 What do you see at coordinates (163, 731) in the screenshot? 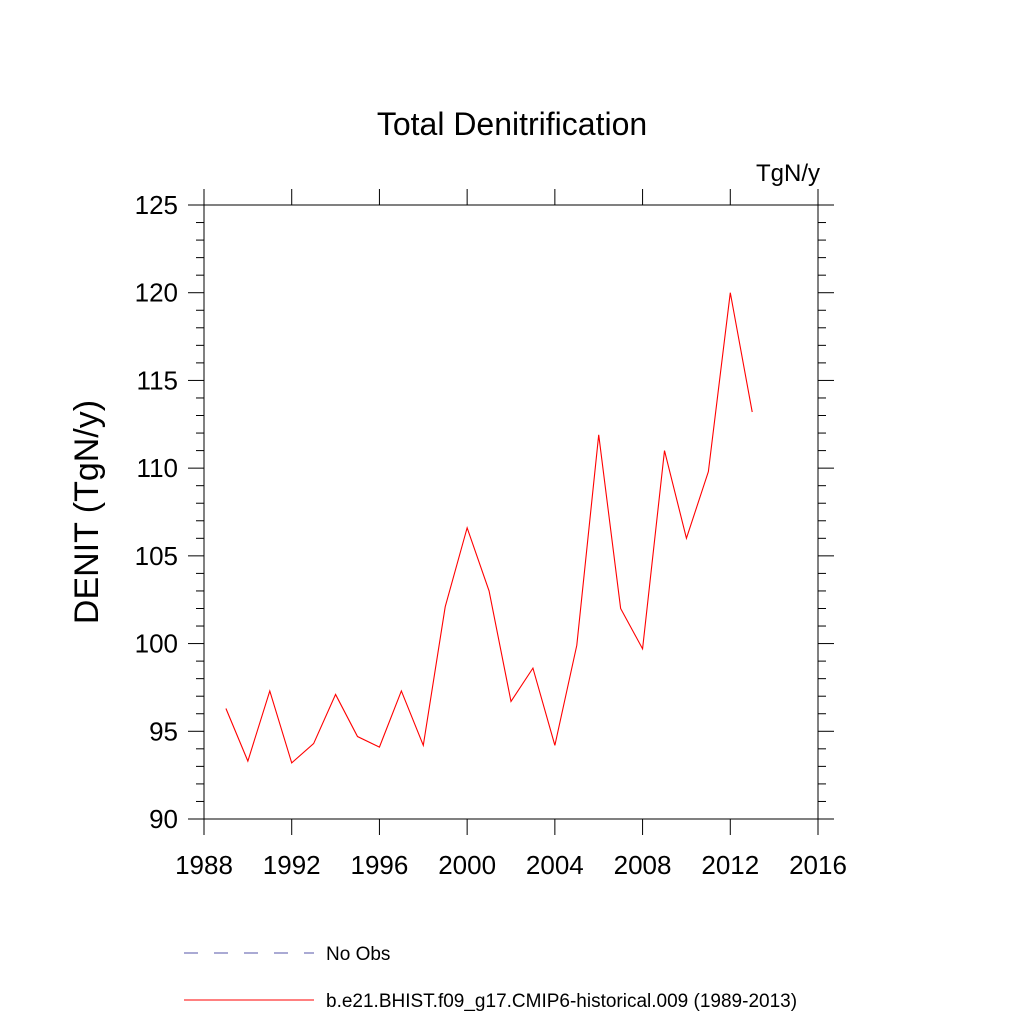
I see `y-tick-label: 95` at bounding box center [163, 731].